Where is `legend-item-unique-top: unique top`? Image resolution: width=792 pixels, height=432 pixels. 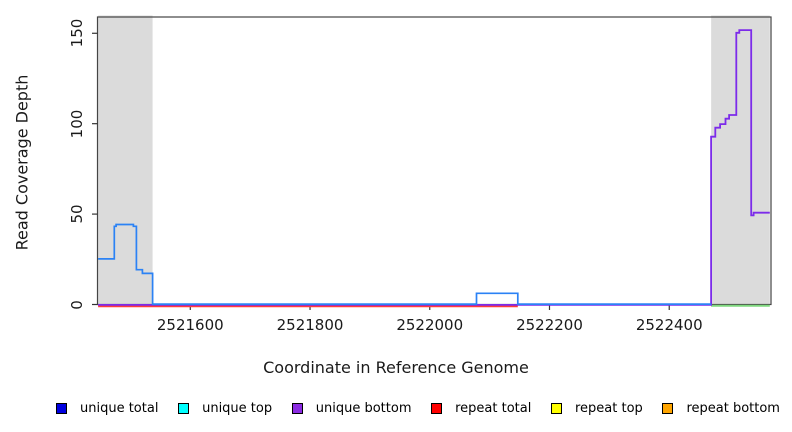
legend-item-unique-top: unique top is located at coordinates (225, 408).